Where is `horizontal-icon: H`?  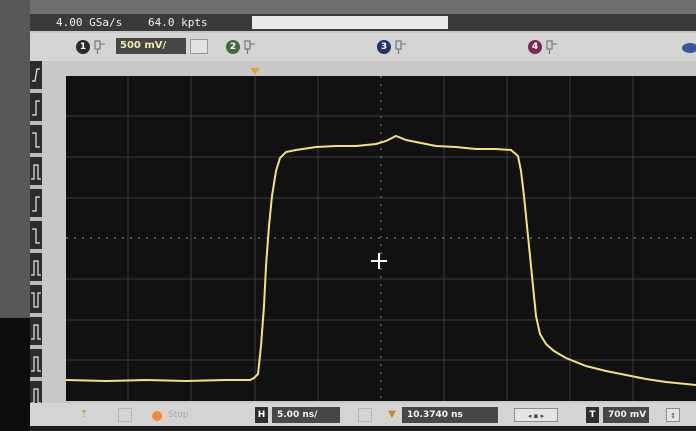
horizontal-icon: H is located at coordinates (261, 415).